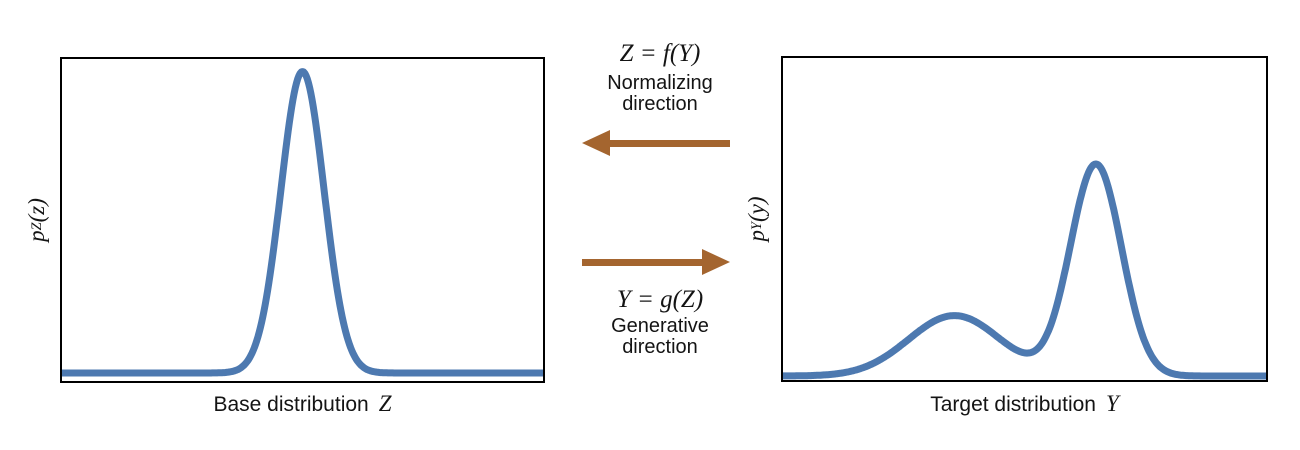 This screenshot has width=1300, height=450. Describe the element at coordinates (716, 262) in the screenshot. I see `arrowhead-right-icon` at that location.